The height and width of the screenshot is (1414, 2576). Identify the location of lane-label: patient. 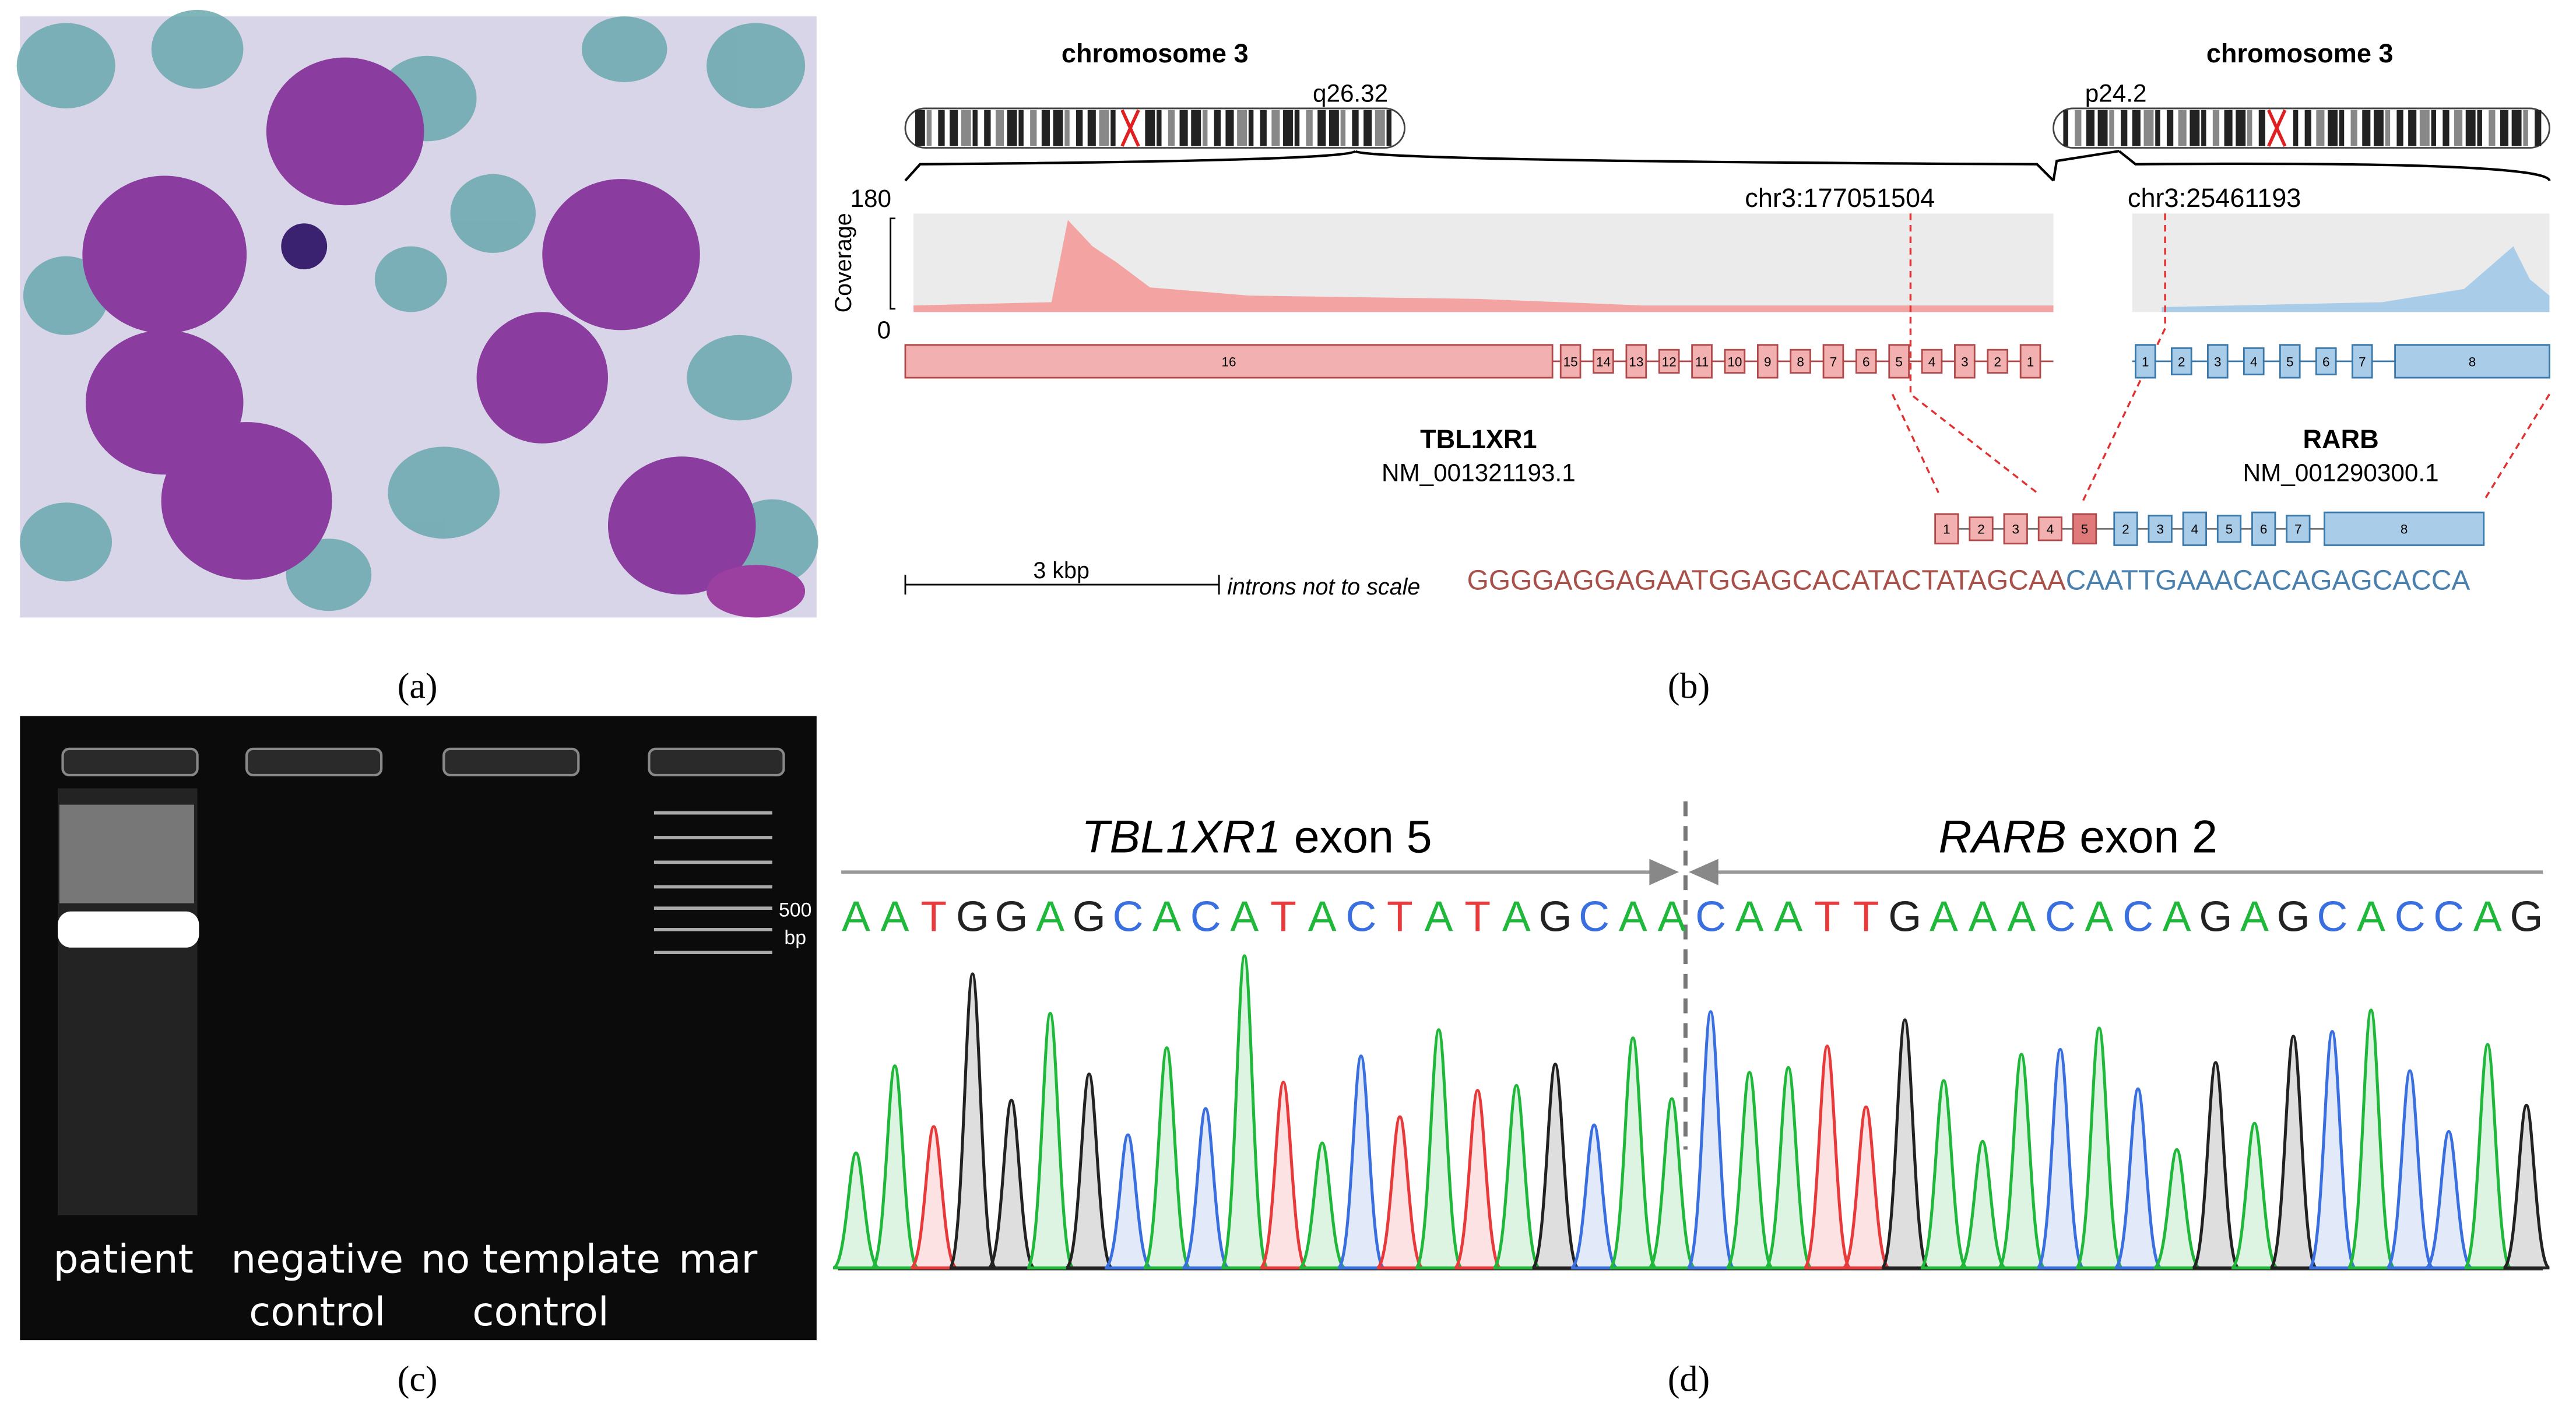
(123, 1259).